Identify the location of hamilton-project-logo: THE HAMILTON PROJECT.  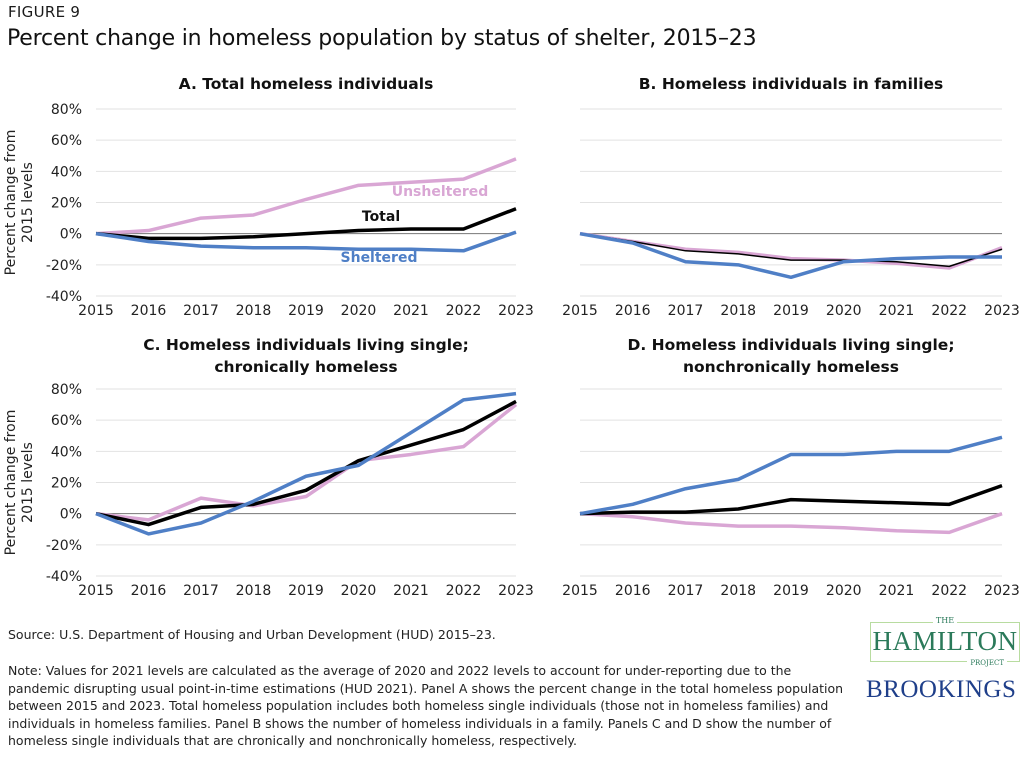
(945, 641).